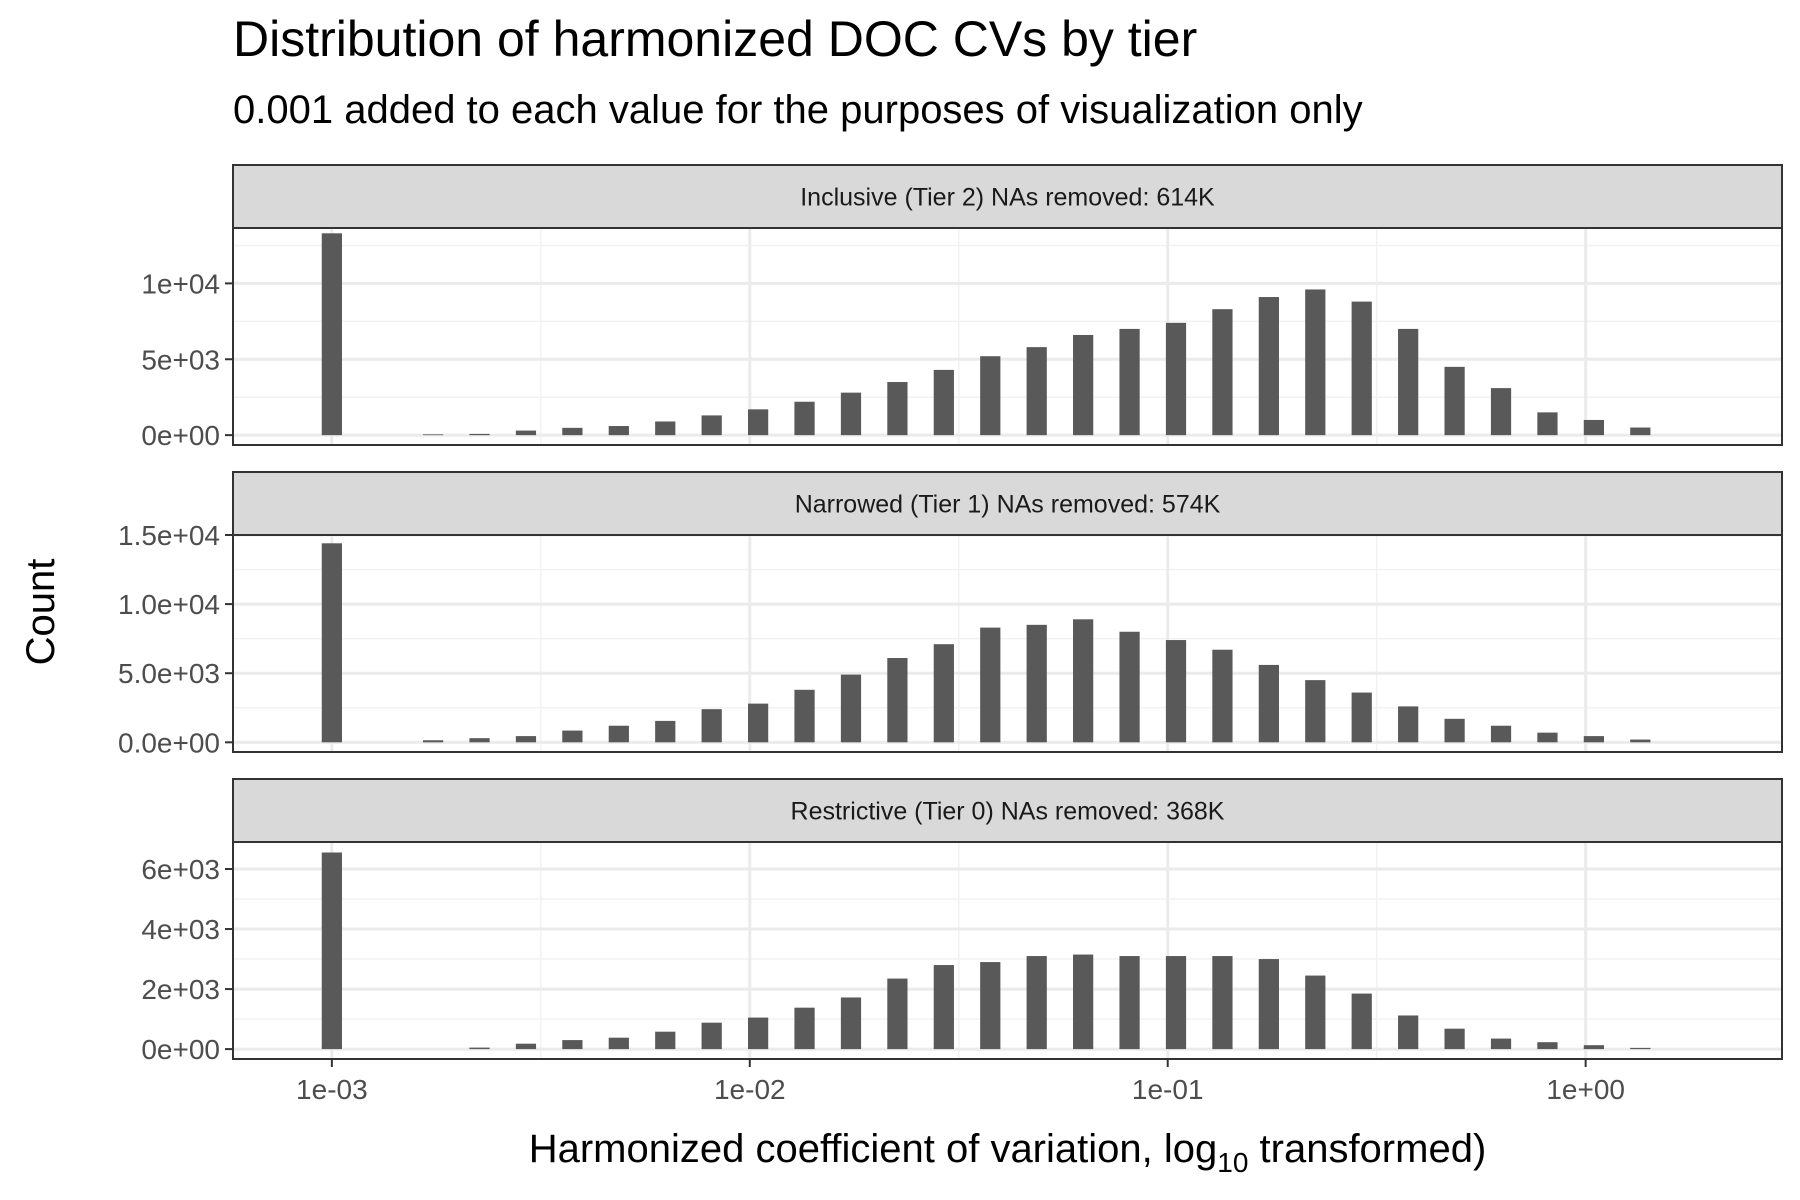 The height and width of the screenshot is (1200, 1800). Describe the element at coordinates (180, 989) in the screenshot. I see `y-tick-label: 2e+03` at that location.